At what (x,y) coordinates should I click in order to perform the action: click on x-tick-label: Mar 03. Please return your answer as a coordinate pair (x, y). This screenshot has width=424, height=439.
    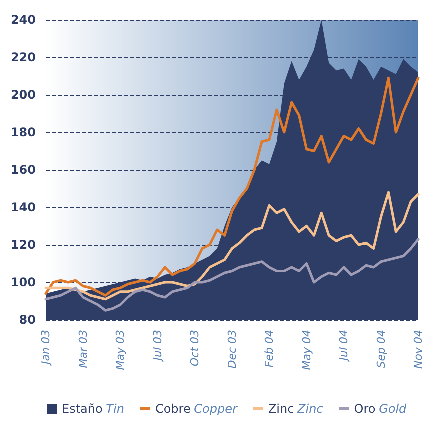
    Looking at the image, I should click on (83, 349).